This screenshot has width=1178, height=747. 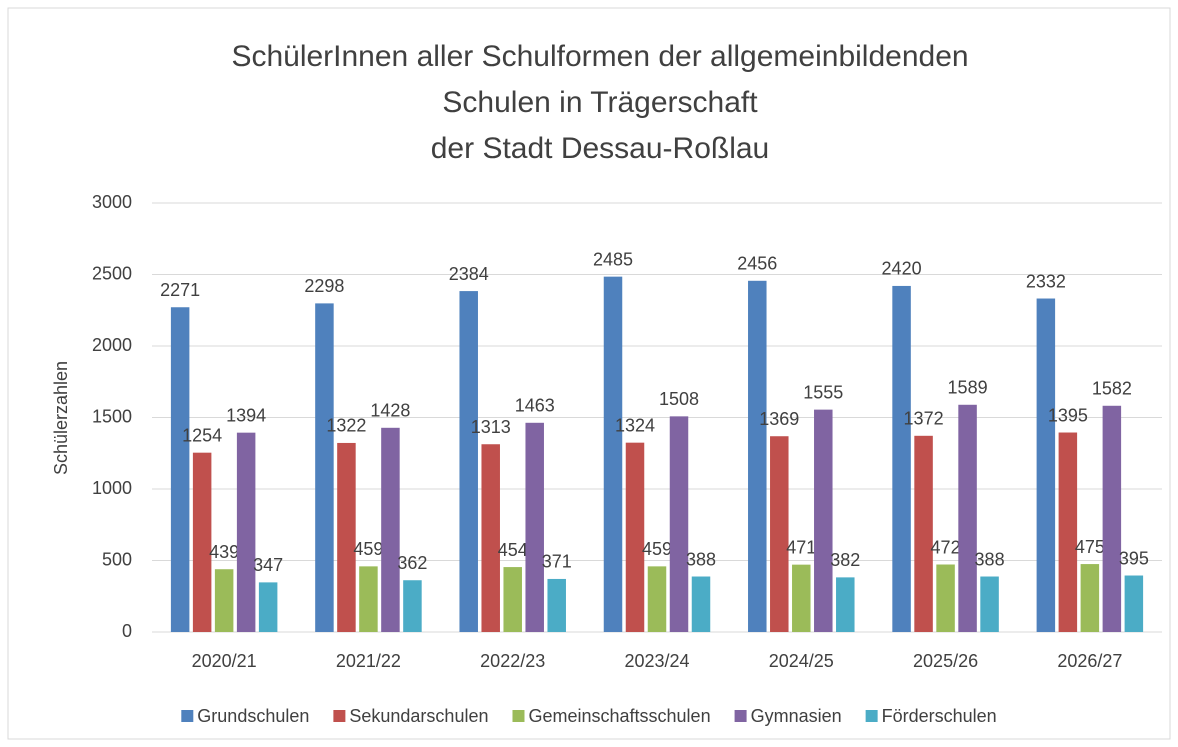 What do you see at coordinates (823, 392) in the screenshot?
I see `data-label: 1555` at bounding box center [823, 392].